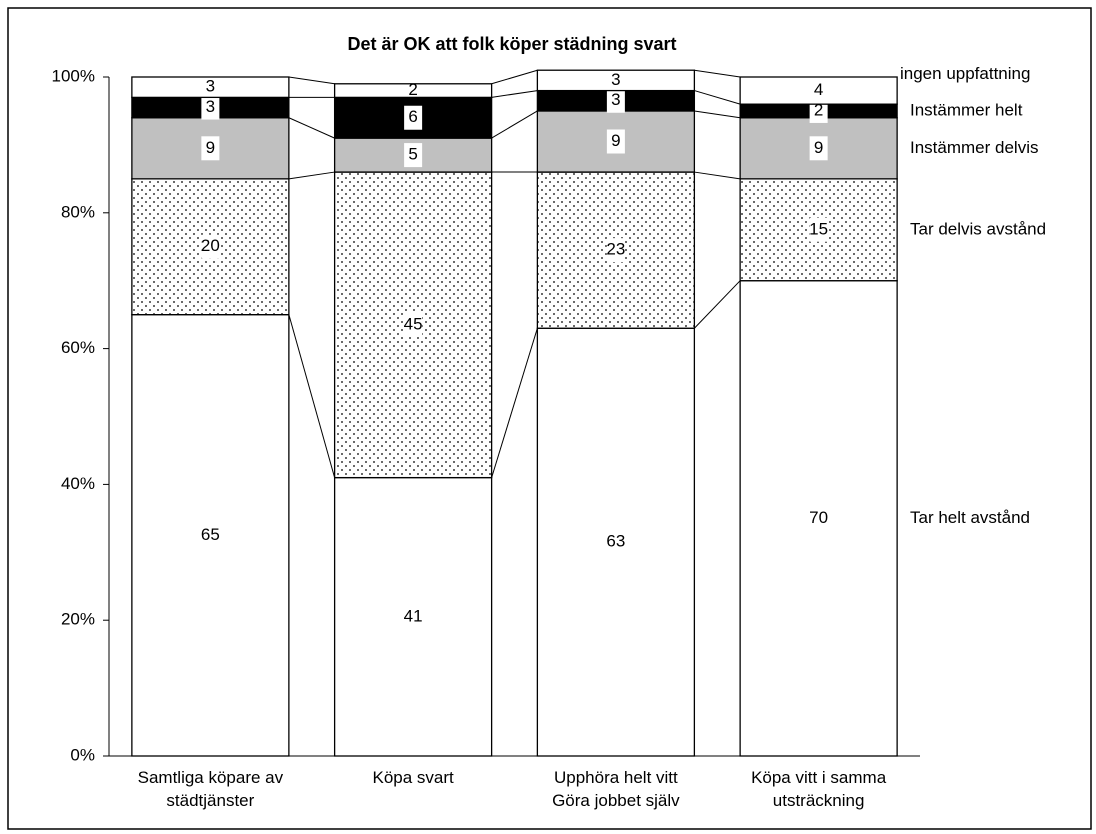 This screenshot has height=834, width=1096. What do you see at coordinates (974, 147) in the screenshot?
I see `legend-label: Instämmer delvis` at bounding box center [974, 147].